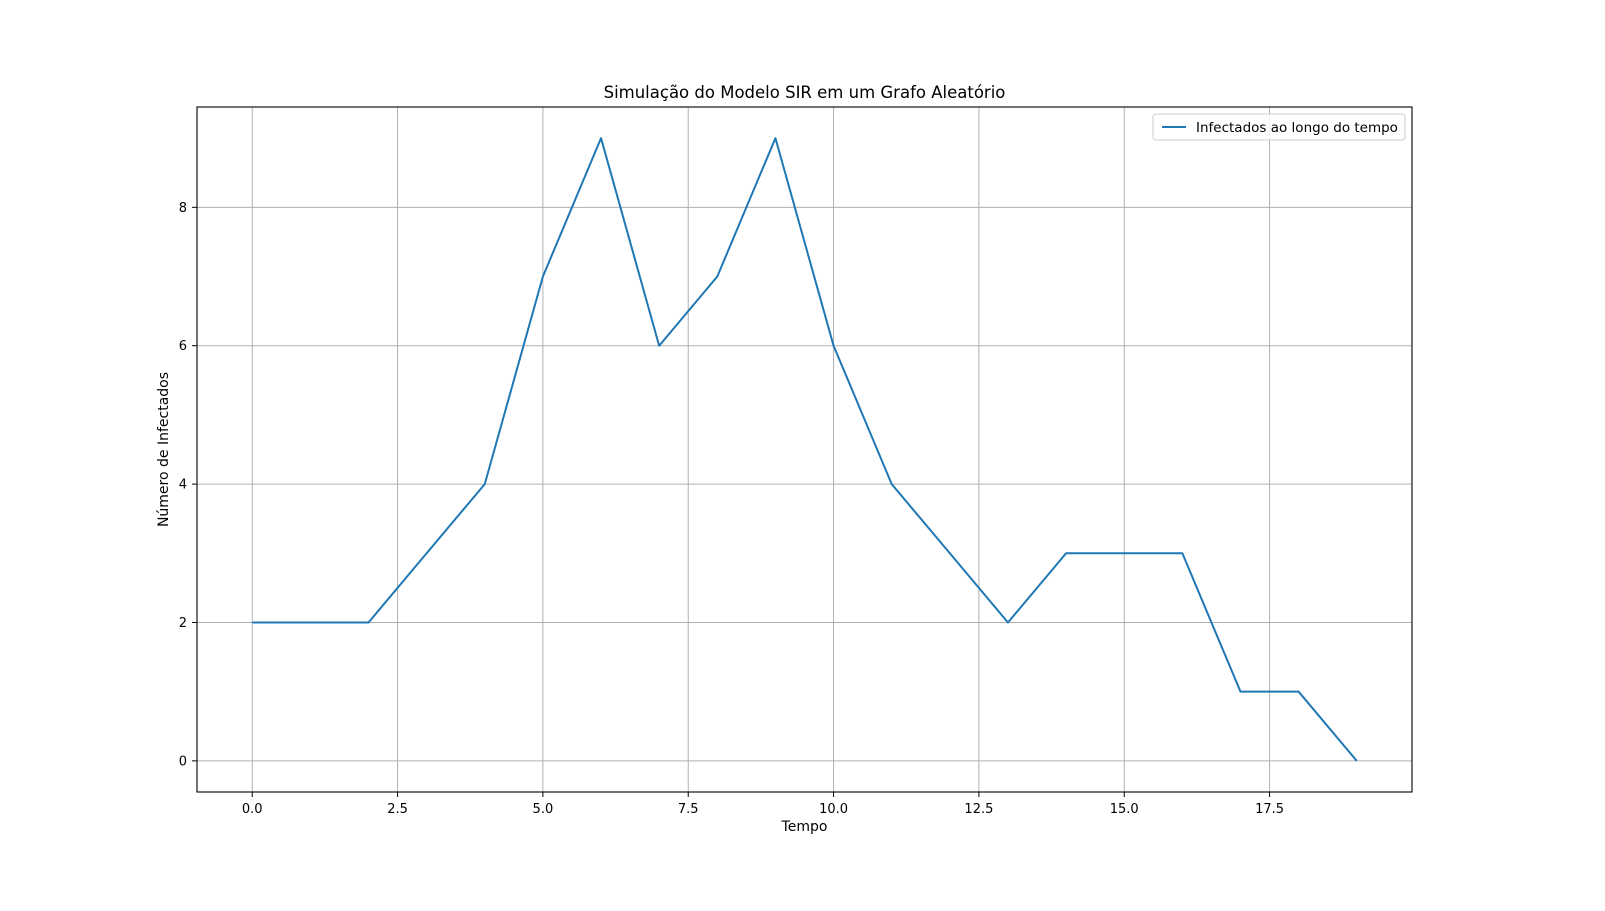 The height and width of the screenshot is (911, 1605). What do you see at coordinates (397, 809) in the screenshot?
I see `x-tick-label: 2.5` at bounding box center [397, 809].